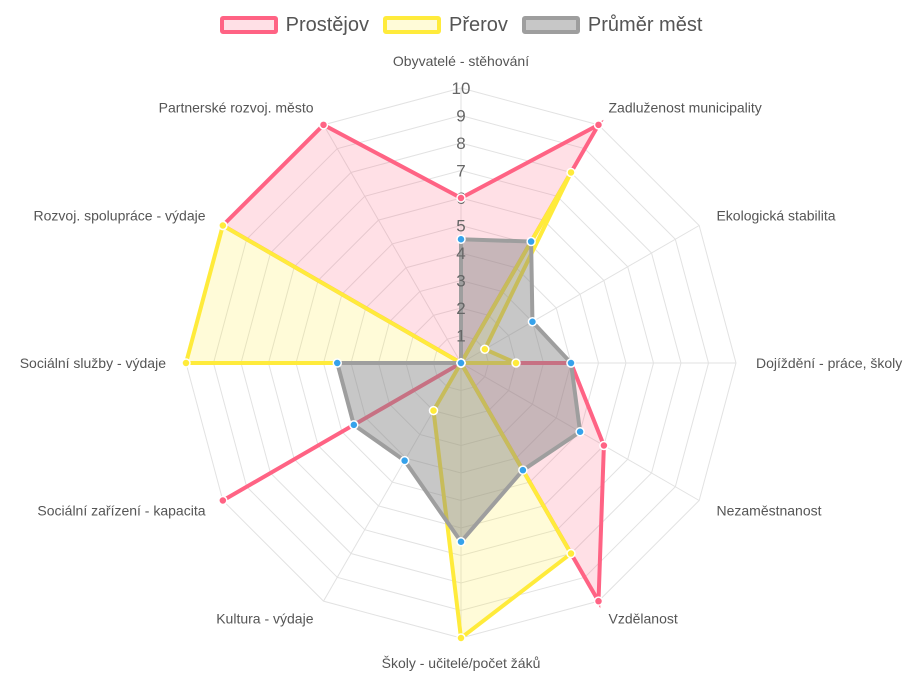 The width and height of the screenshot is (922, 673). What do you see at coordinates (412, 25) in the screenshot?
I see `legend-swatch-prerov` at bounding box center [412, 25].